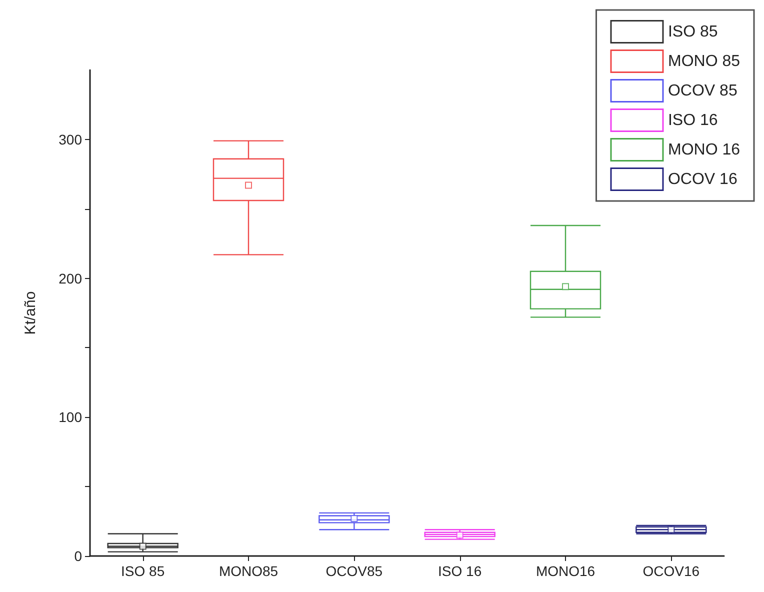  Describe the element at coordinates (30, 313) in the screenshot. I see `y-axis-title: Kt/año` at that location.